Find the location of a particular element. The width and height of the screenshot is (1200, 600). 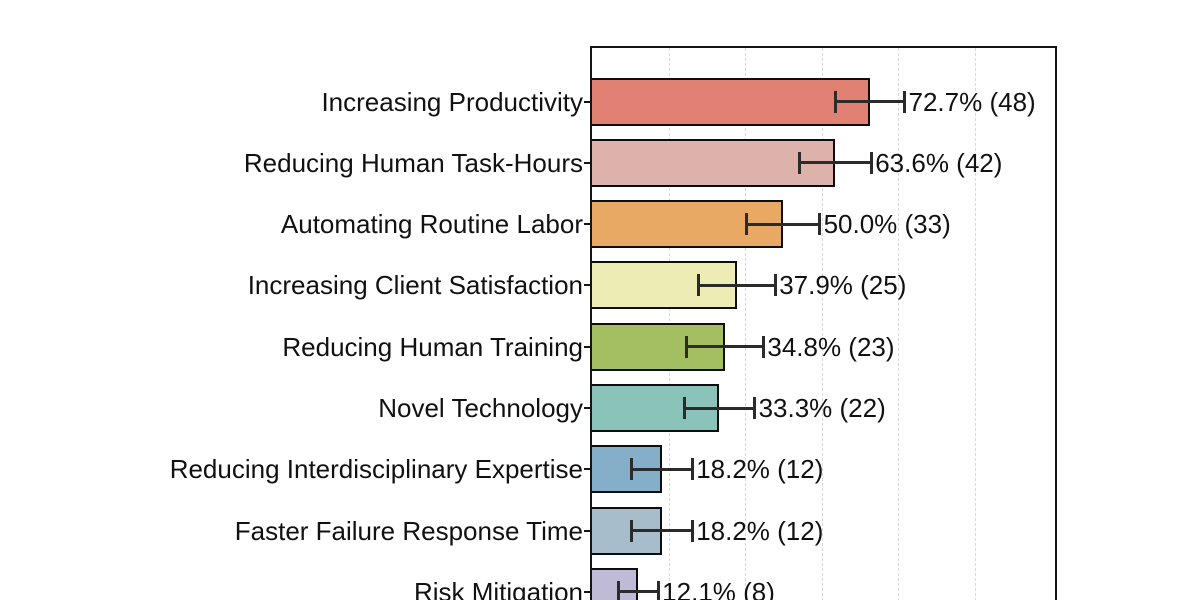

category-label: Reducing Human Training is located at coordinates (432, 346).